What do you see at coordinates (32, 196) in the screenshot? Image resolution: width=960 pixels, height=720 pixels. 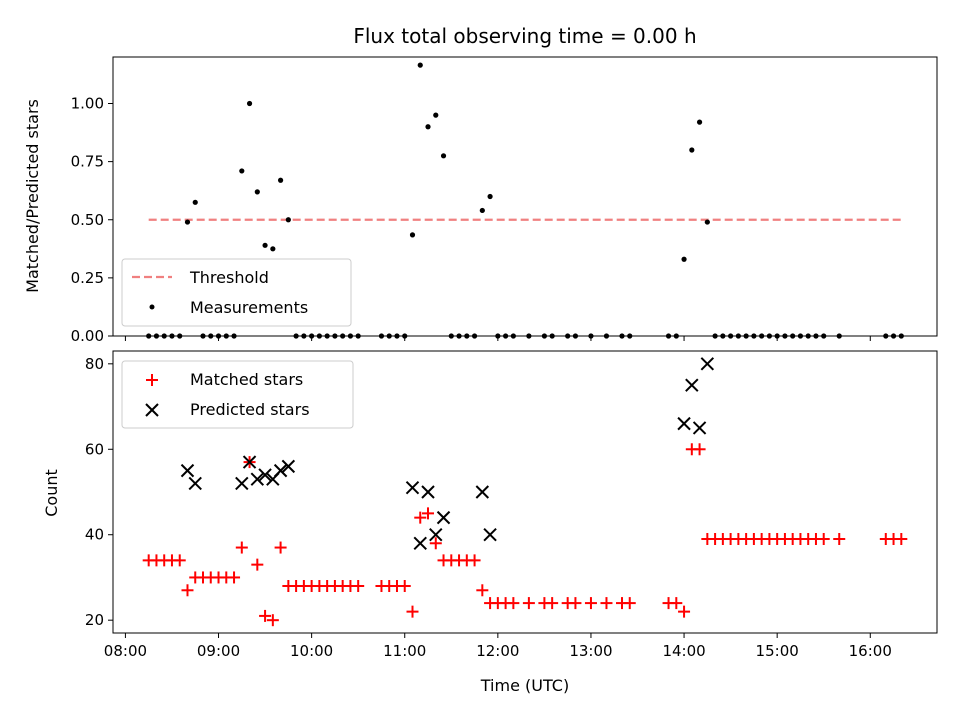 I see `top-y-axis-label: Matched/Predicted stars` at bounding box center [32, 196].